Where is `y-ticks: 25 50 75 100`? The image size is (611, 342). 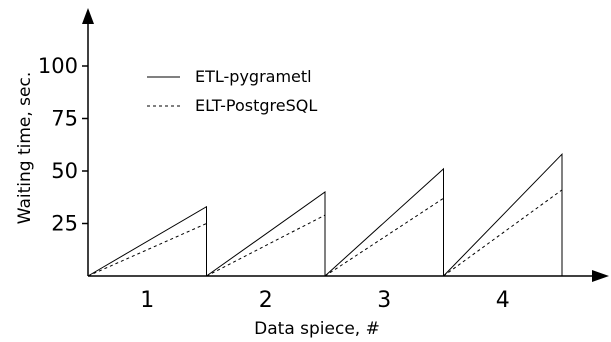
y-ticks: 25 50 75 100 is located at coordinates (63, 145).